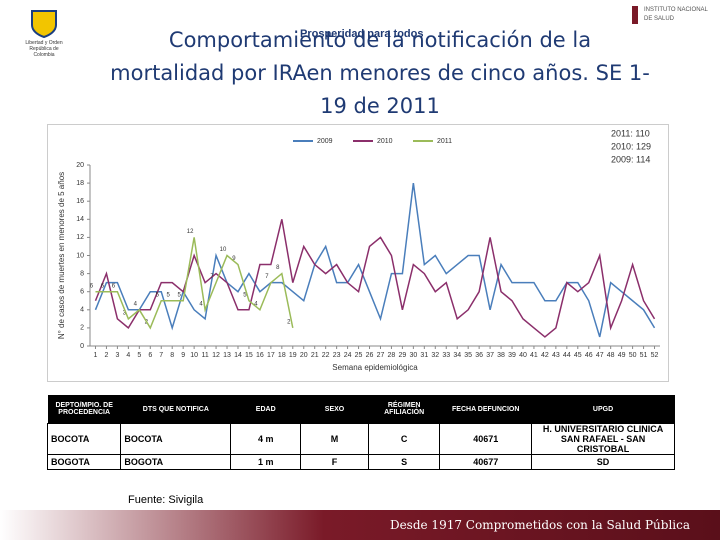 Image resolution: width=720 pixels, height=540 pixels. I want to click on x-tick-label: 33, so click(446, 355).